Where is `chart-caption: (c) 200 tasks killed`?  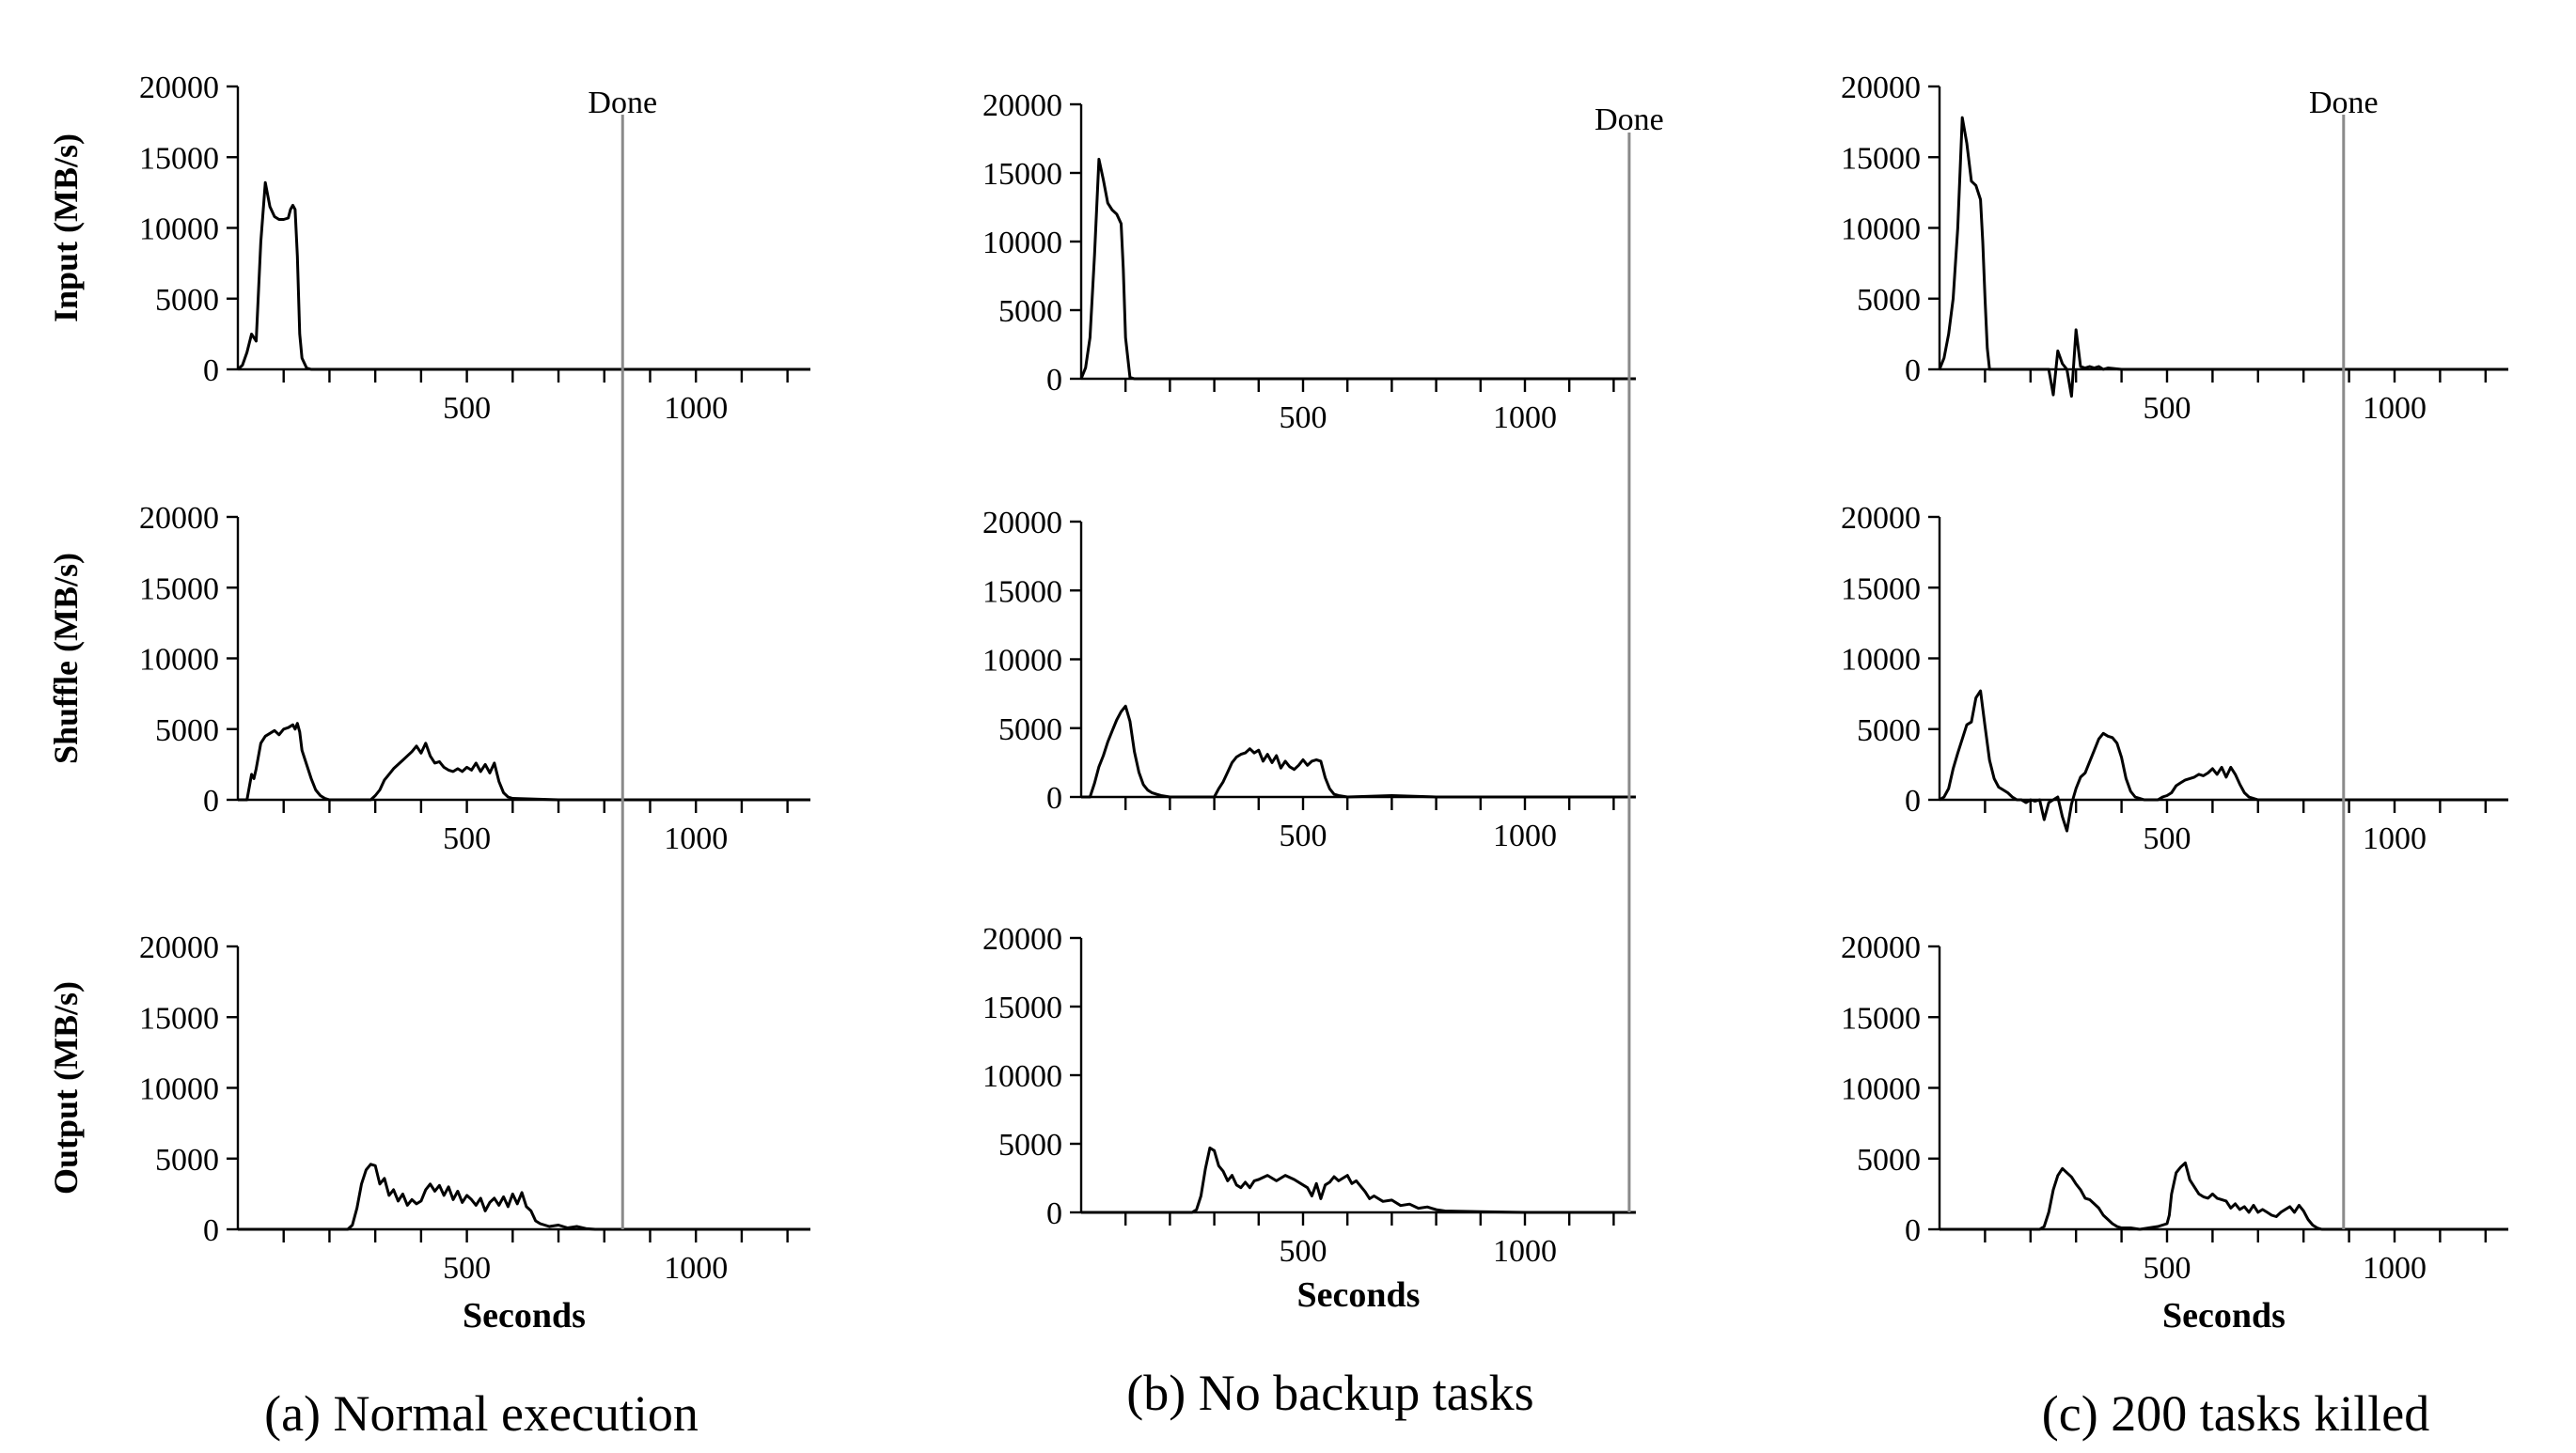
chart-caption: (c) 200 tasks killed is located at coordinates (2236, 1413).